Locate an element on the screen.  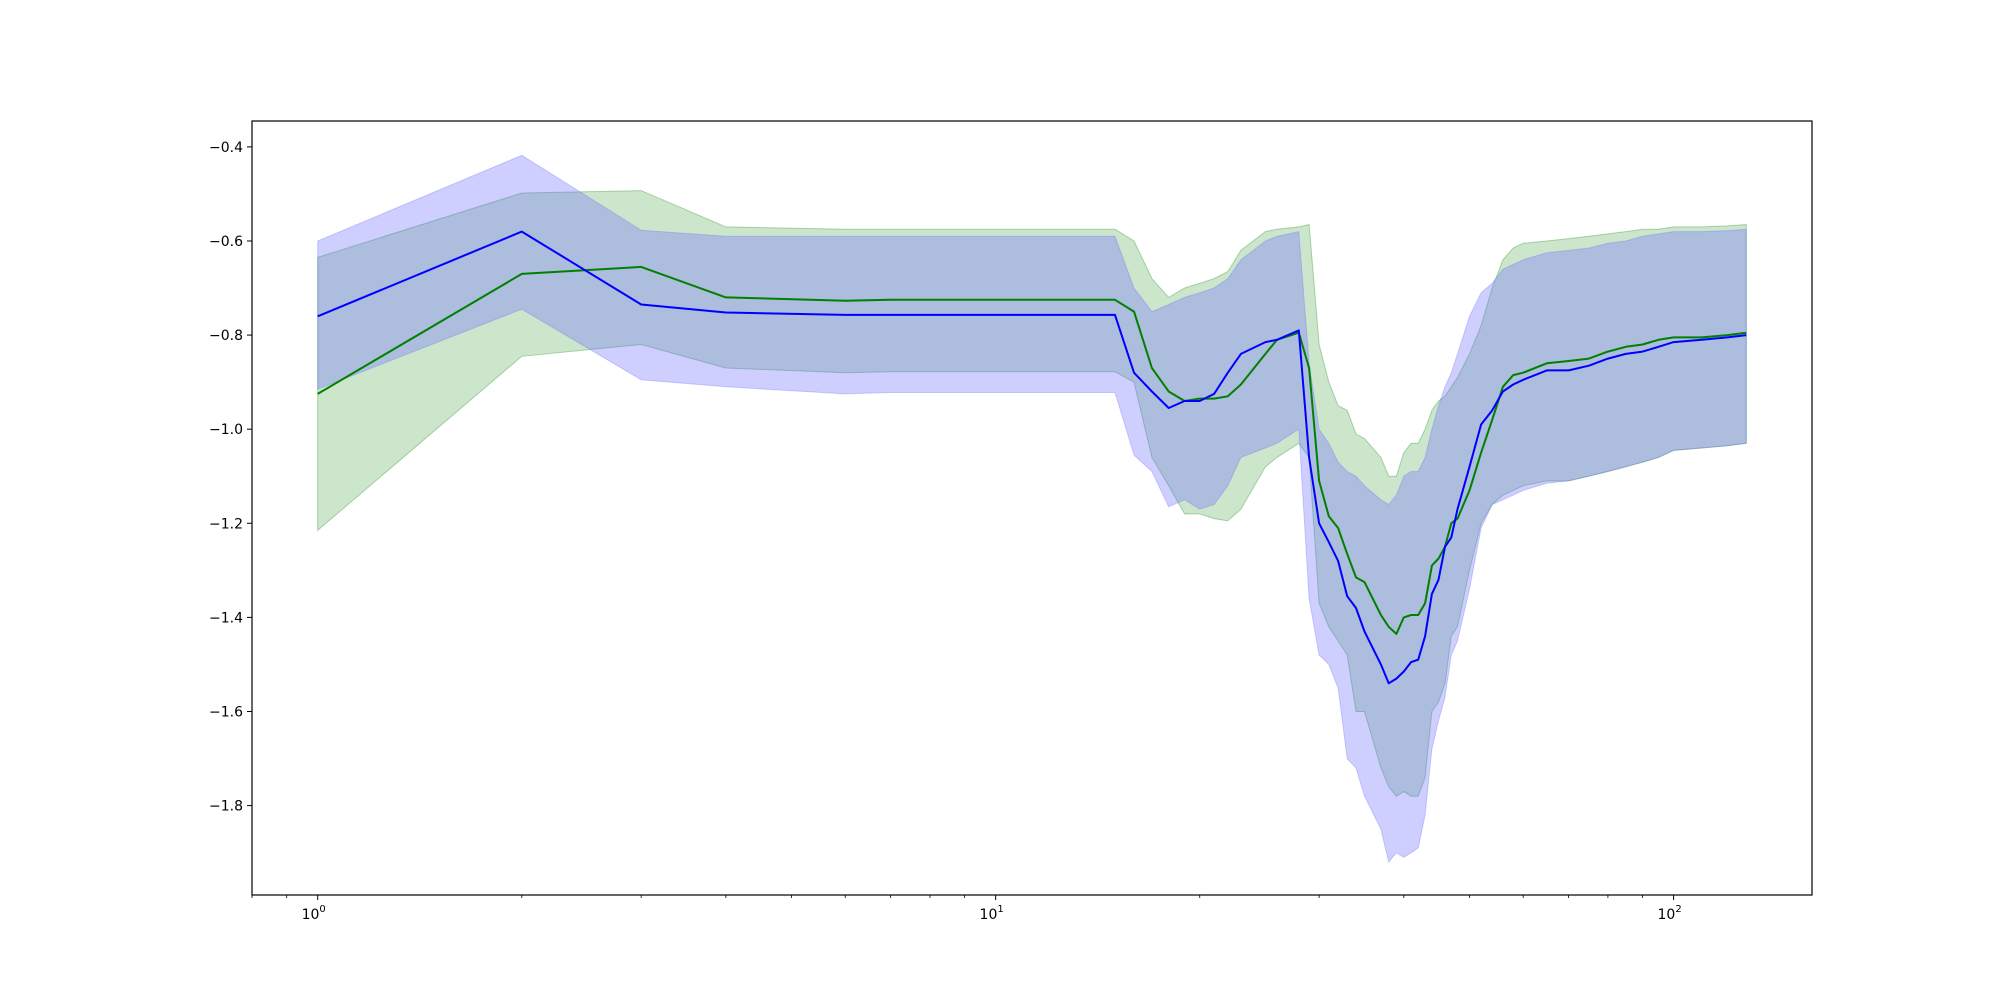
y-tick-label: −0.4 is located at coordinates (226, 148).